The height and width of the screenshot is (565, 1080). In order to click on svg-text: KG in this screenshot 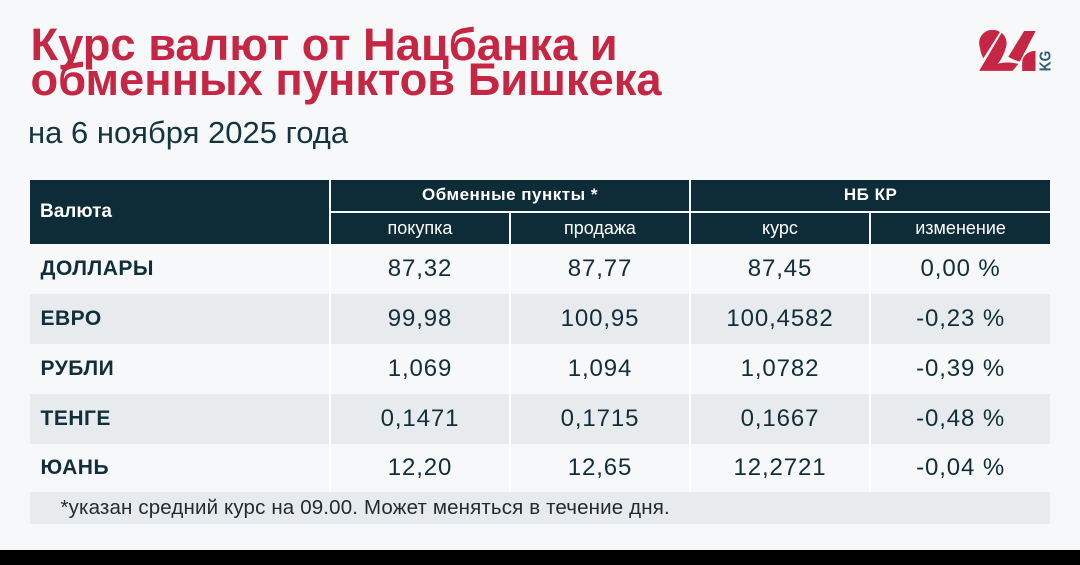, I will do `click(1044, 60)`.